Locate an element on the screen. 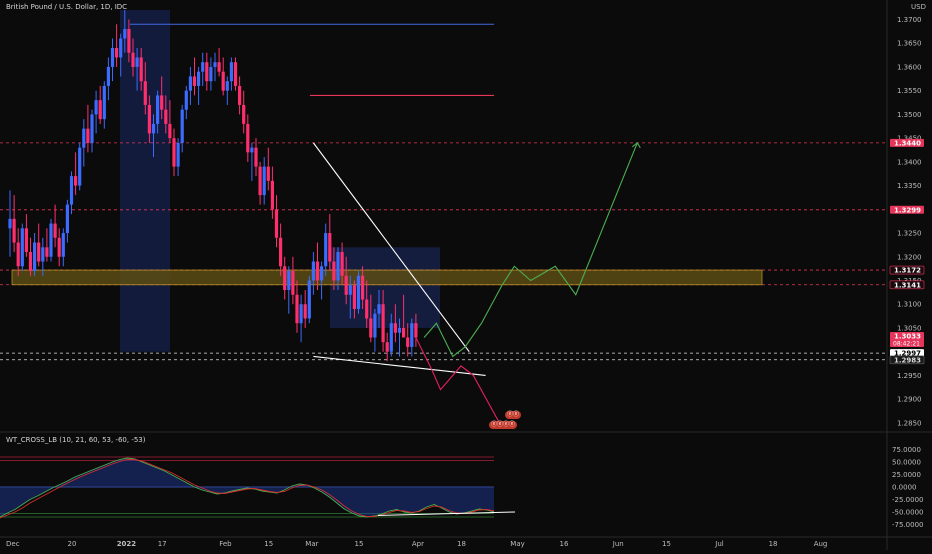 The width and height of the screenshot is (932, 554). time-tick-label: Jul is located at coordinates (719, 544).